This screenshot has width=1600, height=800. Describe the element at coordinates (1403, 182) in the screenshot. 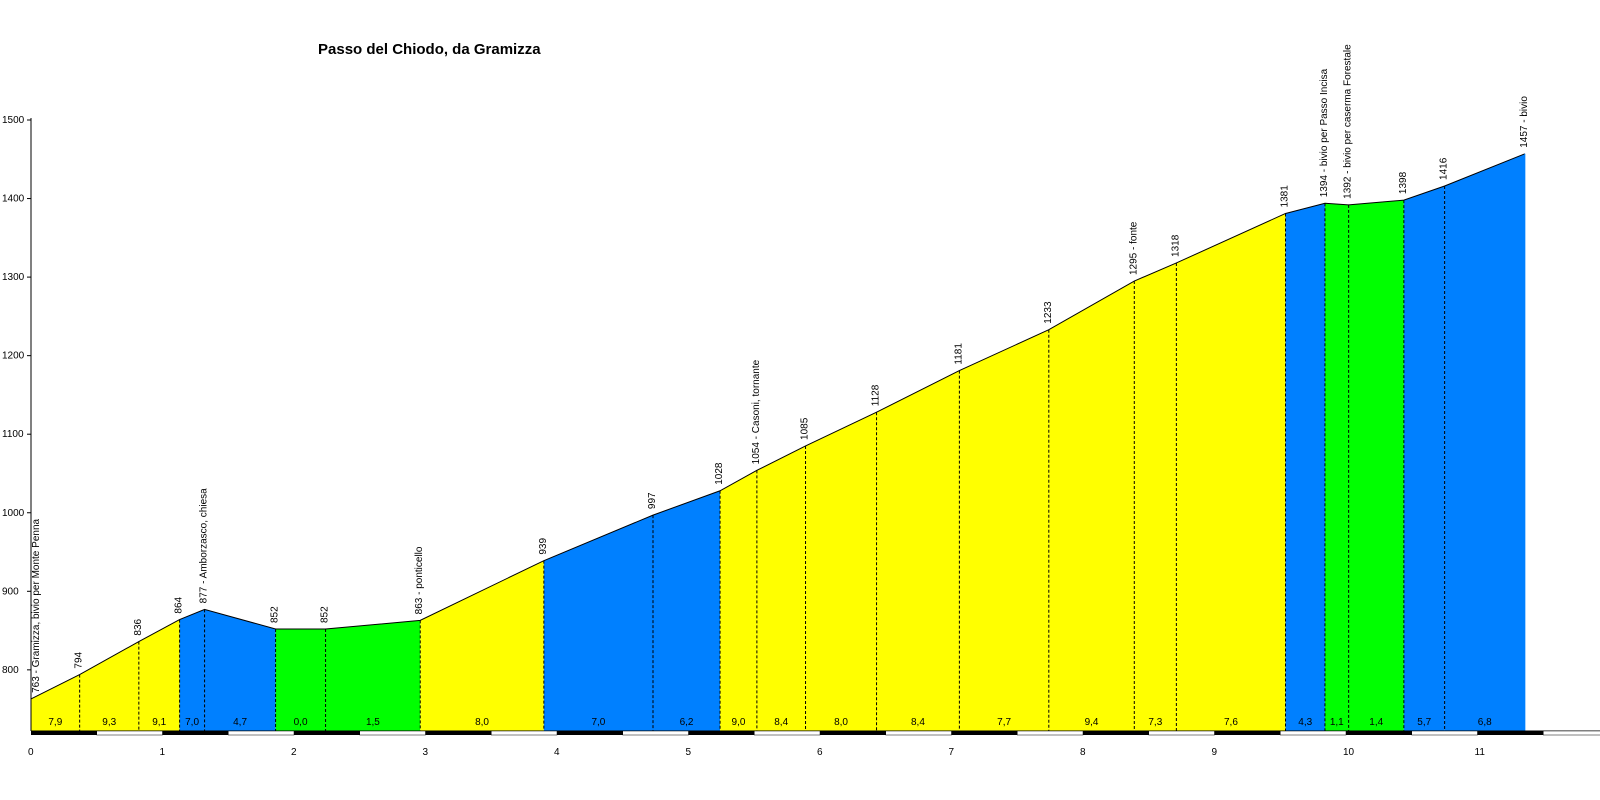

I see `elevation-label: 1398` at that location.